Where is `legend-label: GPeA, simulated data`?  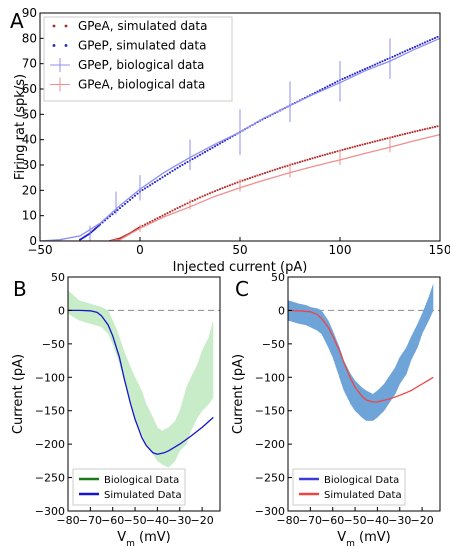
legend-label: GPeA, simulated data is located at coordinates (142, 26).